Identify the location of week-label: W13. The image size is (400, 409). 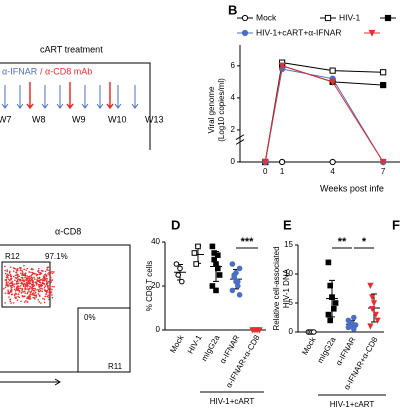
(154, 119).